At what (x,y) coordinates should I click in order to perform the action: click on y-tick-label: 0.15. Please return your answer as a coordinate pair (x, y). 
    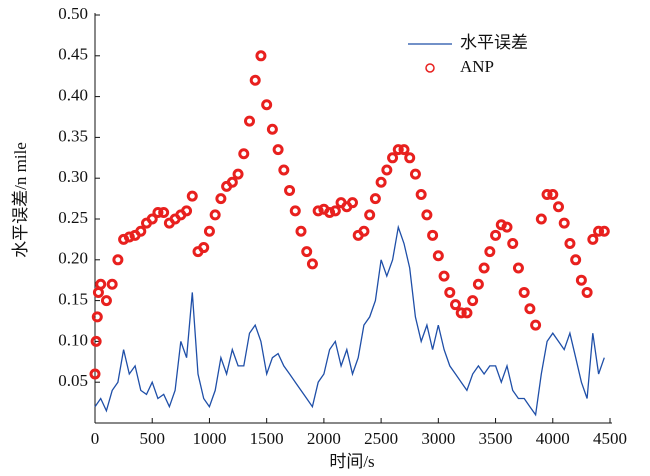
    Looking at the image, I should click on (73, 299).